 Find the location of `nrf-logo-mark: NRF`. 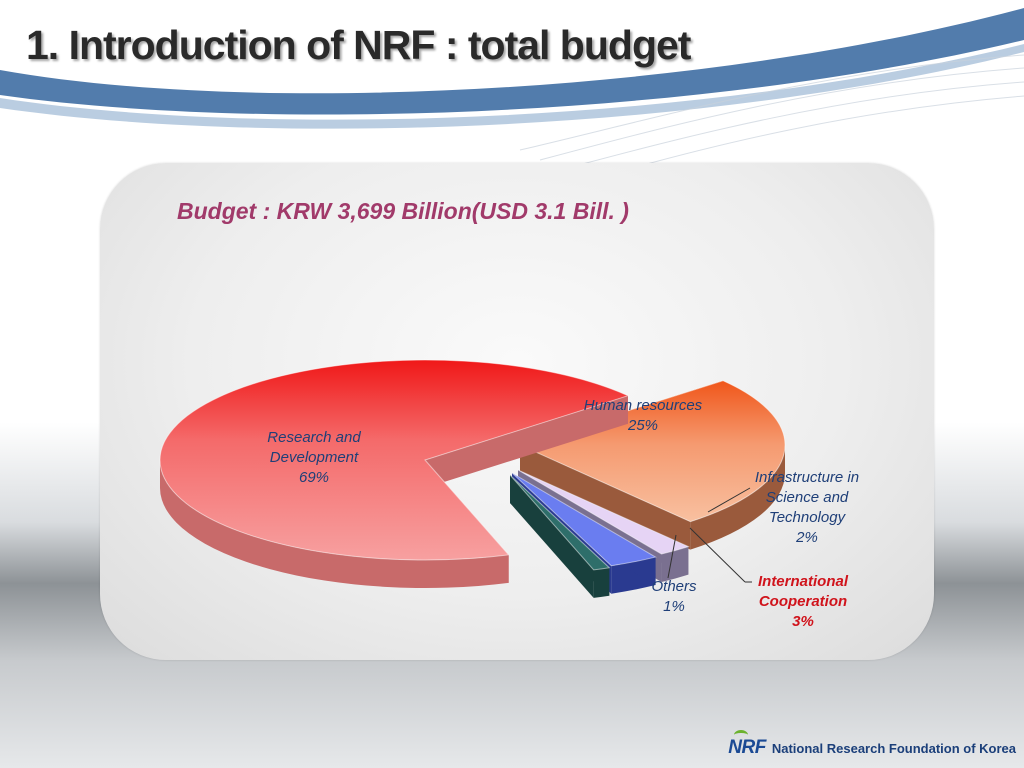

nrf-logo-mark: NRF is located at coordinates (747, 744).